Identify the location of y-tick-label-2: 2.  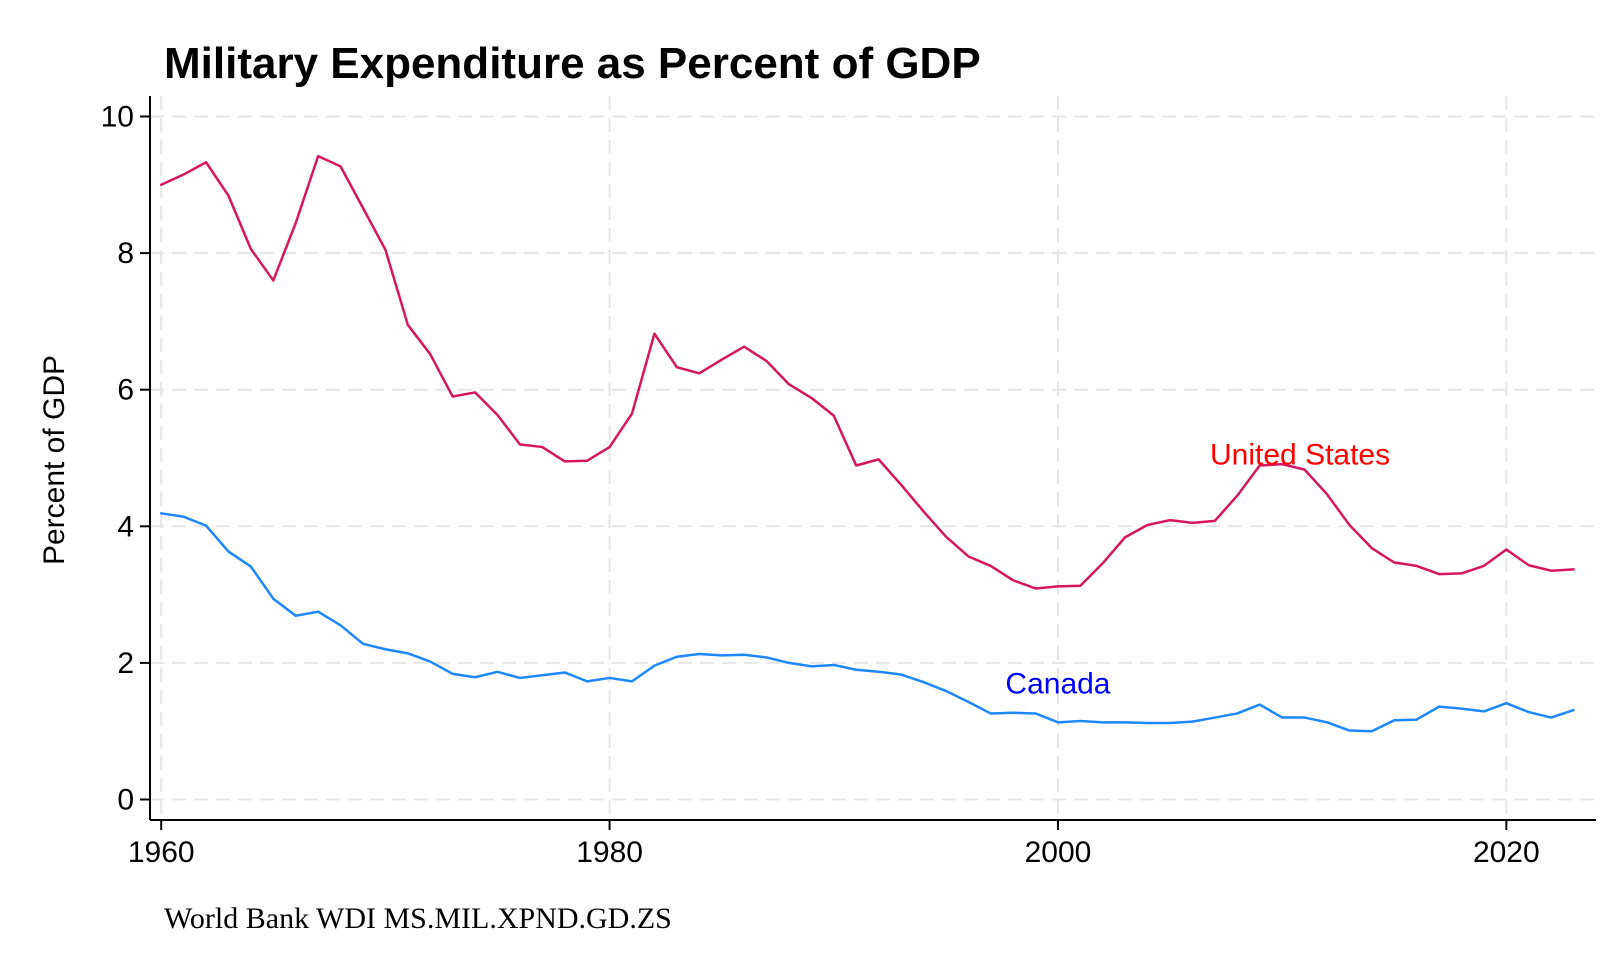
(125, 663).